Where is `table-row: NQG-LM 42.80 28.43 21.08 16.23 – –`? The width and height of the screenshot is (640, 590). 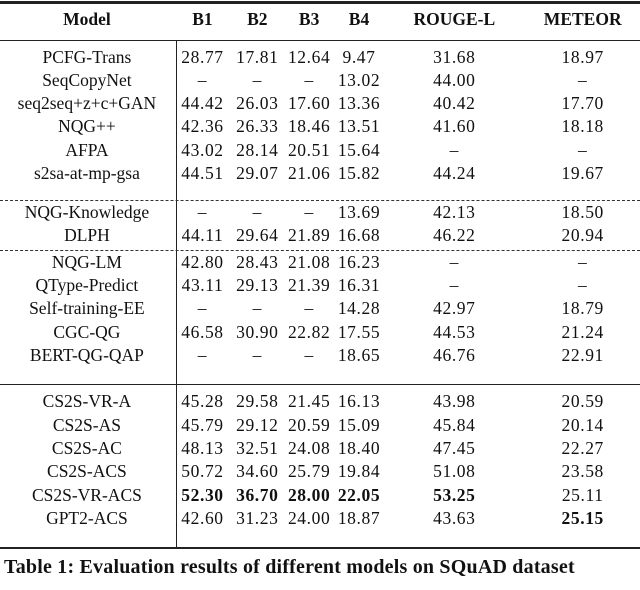 table-row: NQG-LM 42.80 28.43 21.08 16.23 – – is located at coordinates (320, 262).